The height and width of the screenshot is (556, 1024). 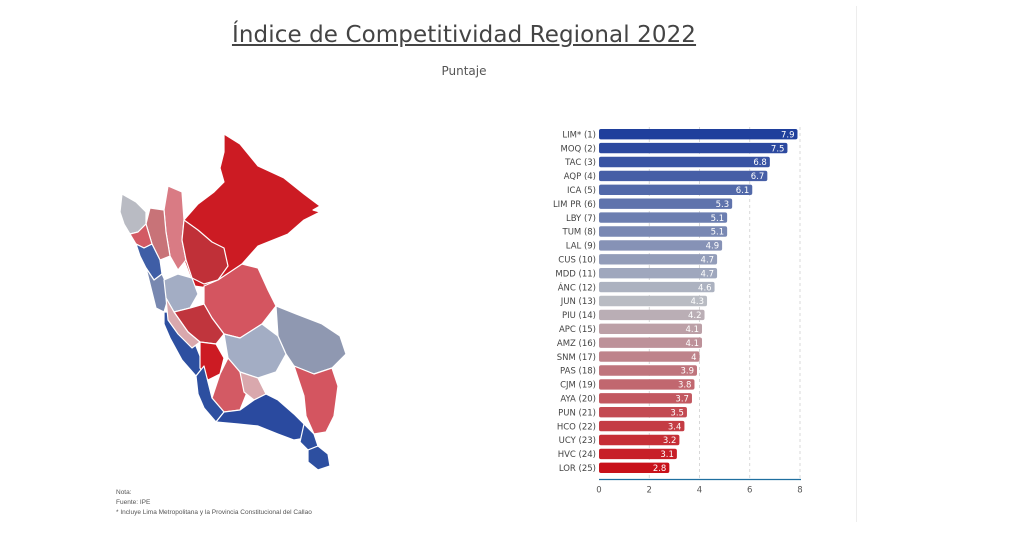 What do you see at coordinates (699, 490) in the screenshot?
I see `x-tick-label: 4` at bounding box center [699, 490].